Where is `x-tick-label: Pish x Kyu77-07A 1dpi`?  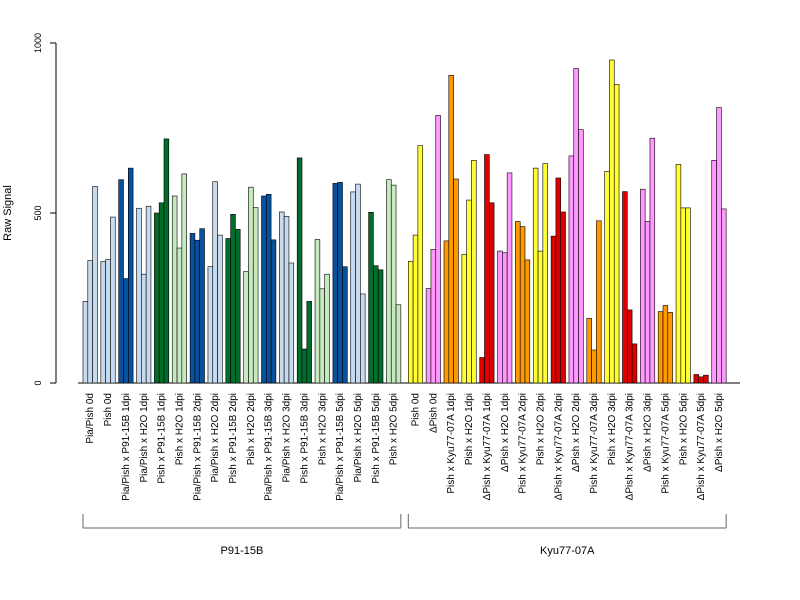 x-tick-label: Pish x Kyu77-07A 1dpi is located at coordinates (451, 443).